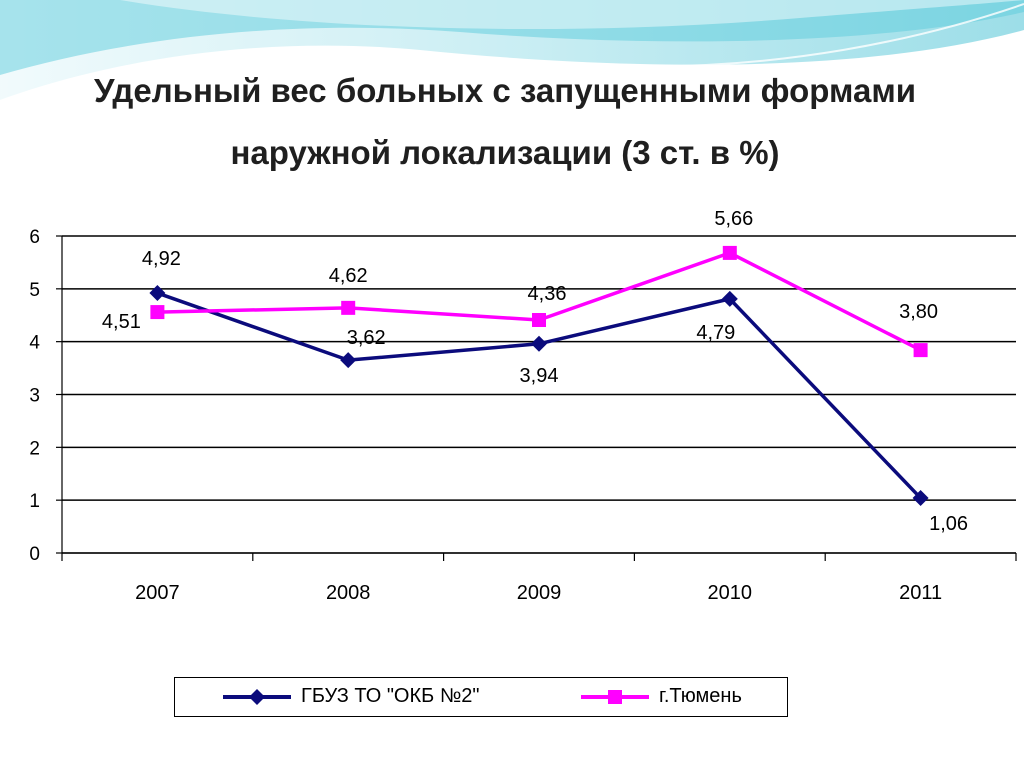  I want to click on data-label: 1,06, so click(948, 524).